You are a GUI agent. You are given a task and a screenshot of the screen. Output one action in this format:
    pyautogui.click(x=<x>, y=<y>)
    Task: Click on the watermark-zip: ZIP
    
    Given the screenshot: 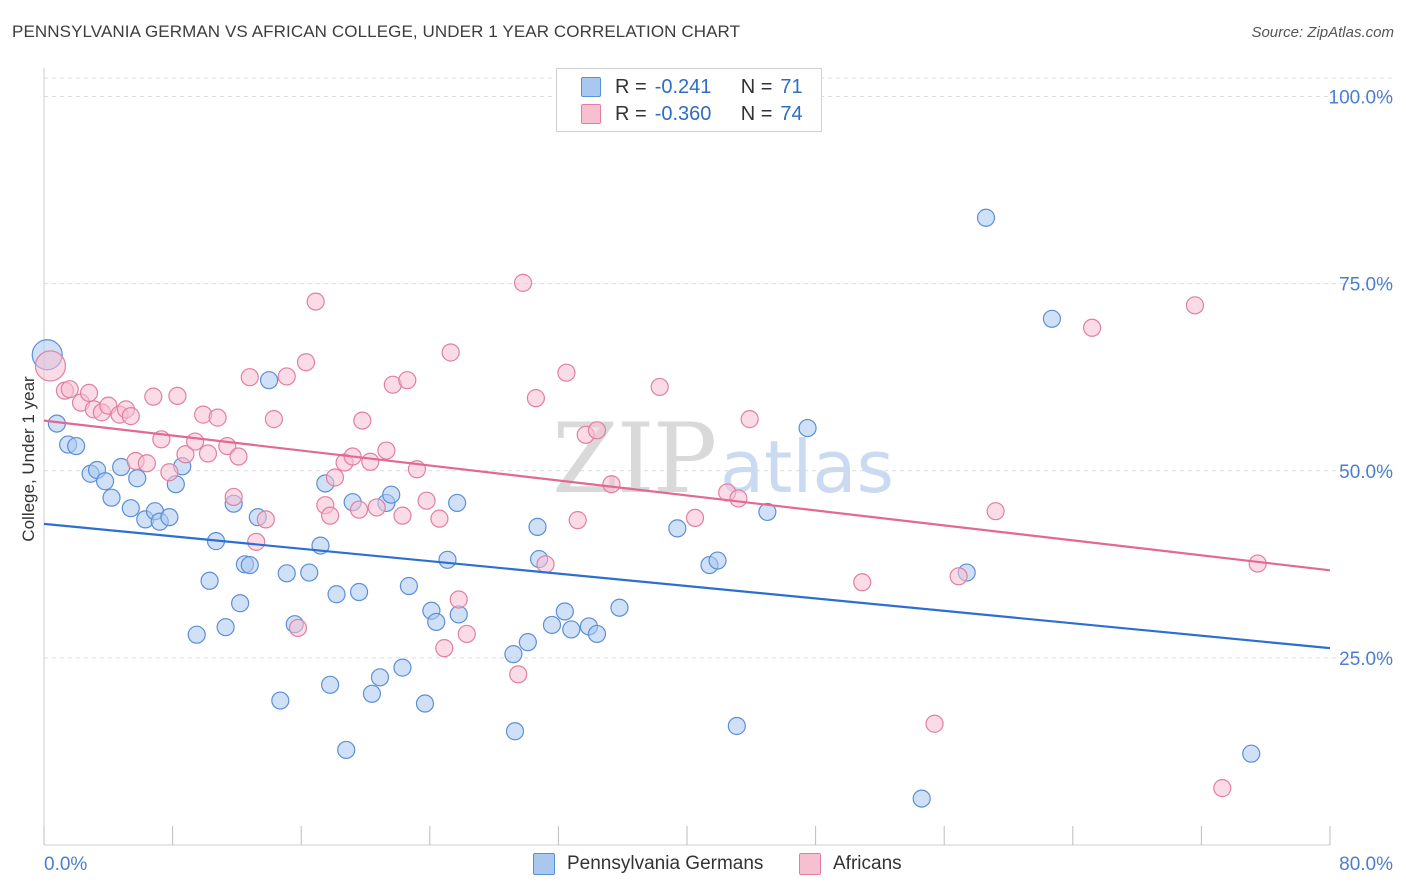 What is the action you would take?
    pyautogui.click(x=633, y=459)
    